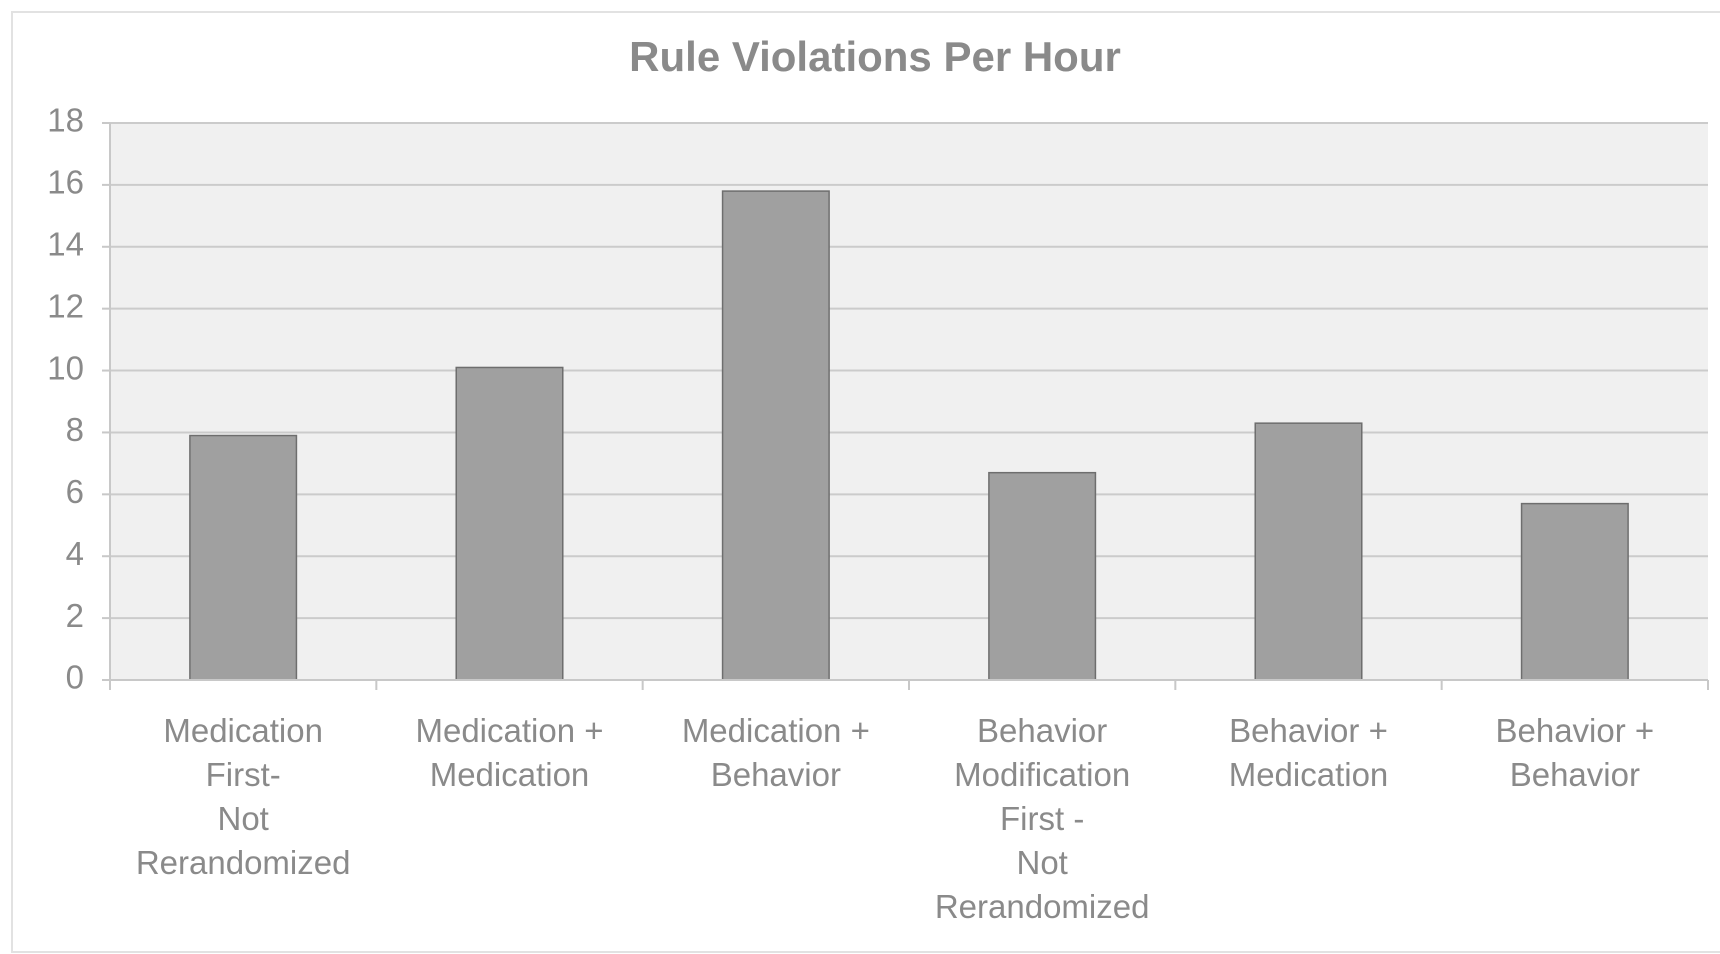 Image resolution: width=1720 pixels, height=954 pixels. Describe the element at coordinates (243, 796) in the screenshot. I see `x-tick-label: Medication First-Not Rerandomized` at that location.